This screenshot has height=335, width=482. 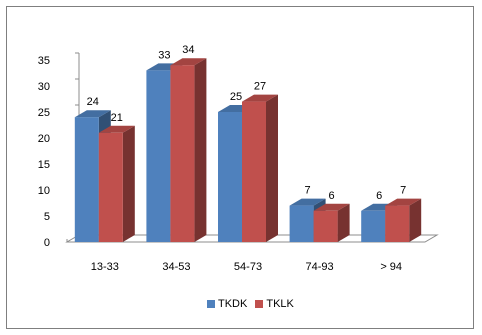 I want to click on legend-swatch-tkdk, so click(x=211, y=304).